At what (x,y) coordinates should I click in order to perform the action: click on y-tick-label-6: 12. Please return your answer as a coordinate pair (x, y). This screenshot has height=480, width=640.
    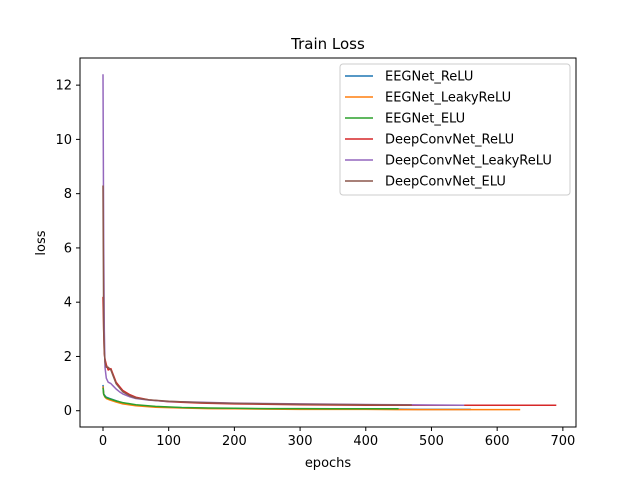
    Looking at the image, I should click on (63, 86).